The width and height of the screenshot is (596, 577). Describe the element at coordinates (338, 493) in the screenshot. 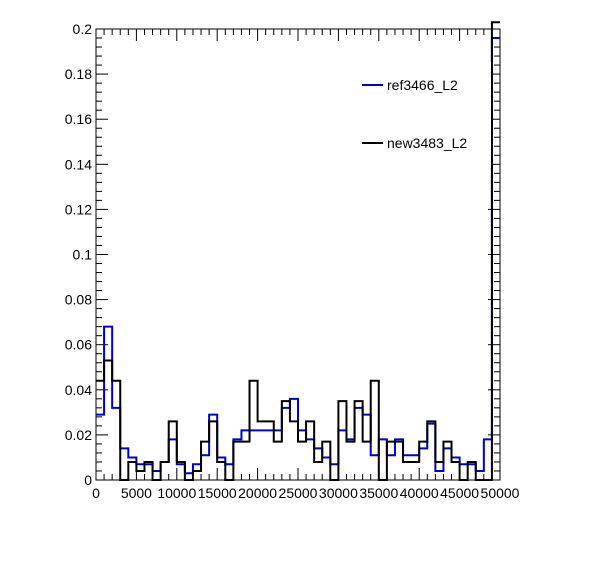

I see `x-tick-label: 30000` at that location.